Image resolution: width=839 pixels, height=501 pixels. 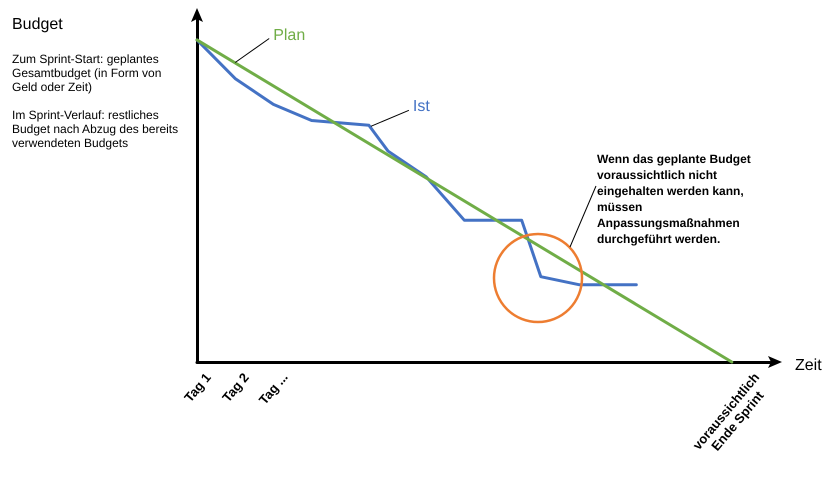 I want to click on text: Plan, so click(x=289, y=35).